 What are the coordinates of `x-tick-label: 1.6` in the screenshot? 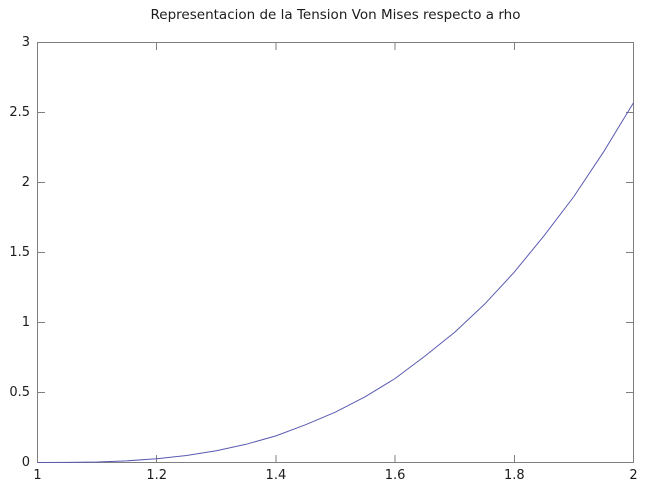 It's located at (395, 475).